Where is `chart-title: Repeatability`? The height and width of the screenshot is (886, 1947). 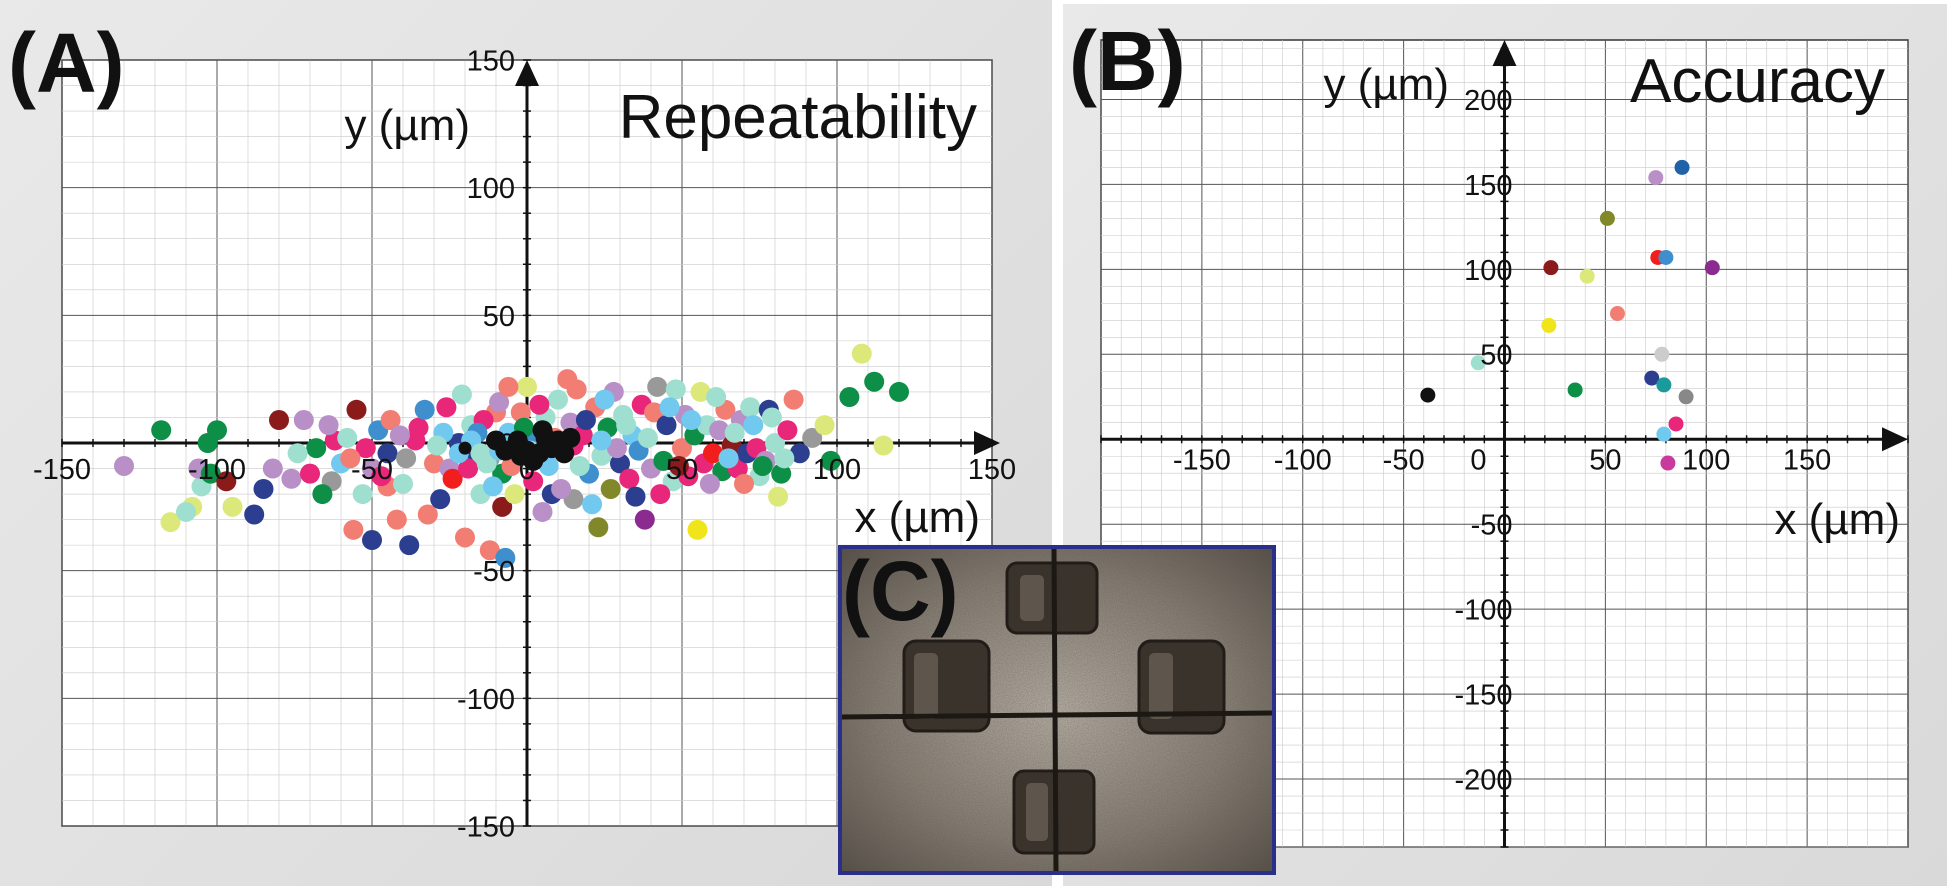 chart-title: Repeatability is located at coordinates (798, 117).